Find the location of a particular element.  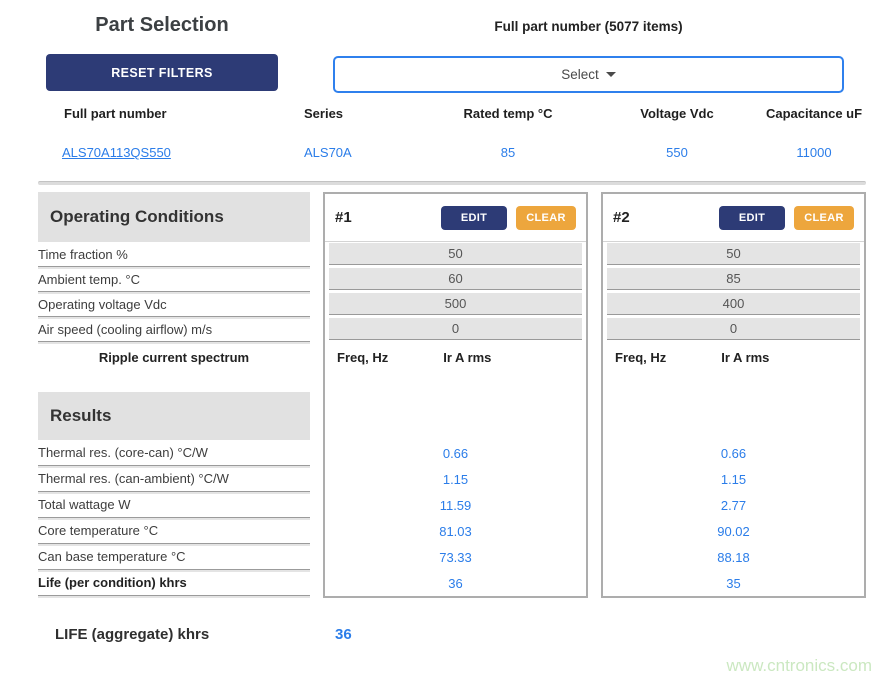

col-header-part-number: Full part number is located at coordinates (115, 113).